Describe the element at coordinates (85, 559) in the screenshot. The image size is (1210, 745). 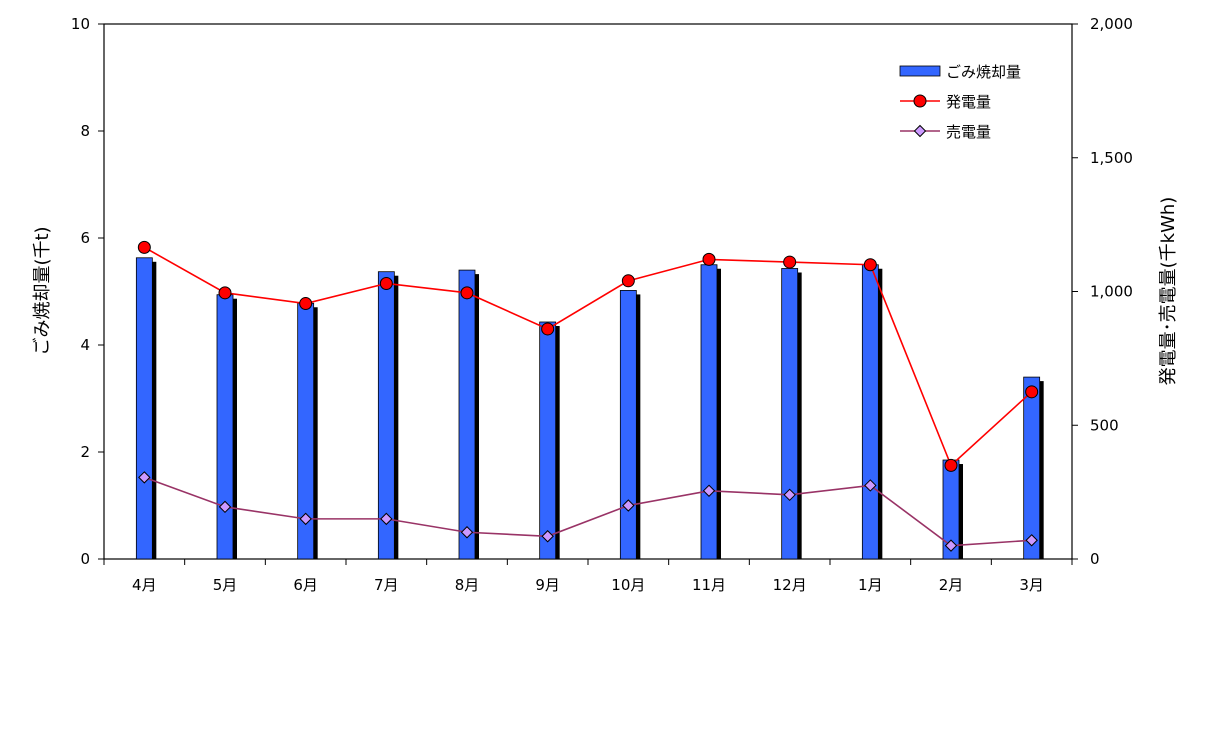
I see `y-tick-label: 0` at that location.